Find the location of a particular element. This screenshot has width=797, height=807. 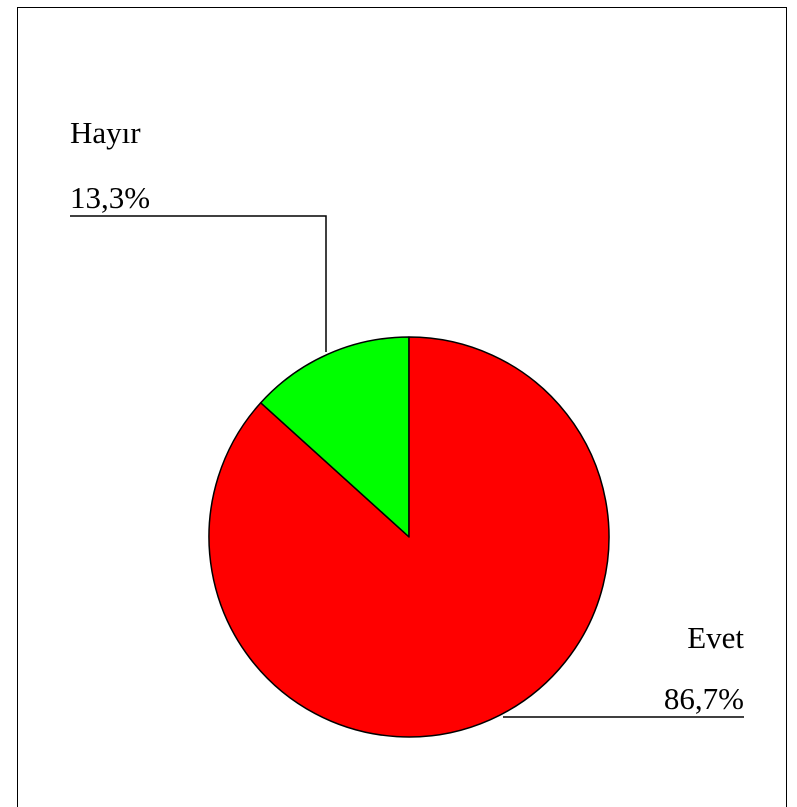

leader-line-hayir is located at coordinates (198, 283).